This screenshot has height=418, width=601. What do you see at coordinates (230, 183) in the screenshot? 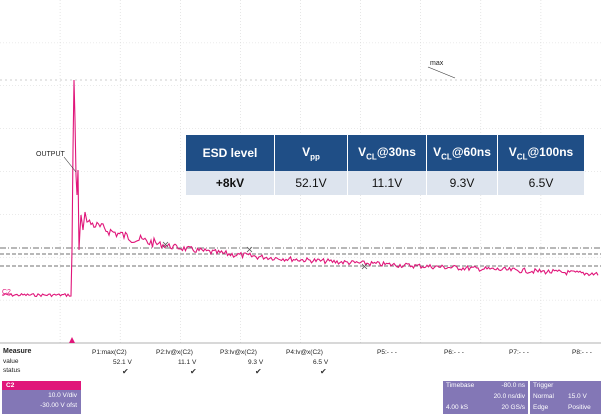
I see `cell-esd-level: +8kV` at bounding box center [230, 183].